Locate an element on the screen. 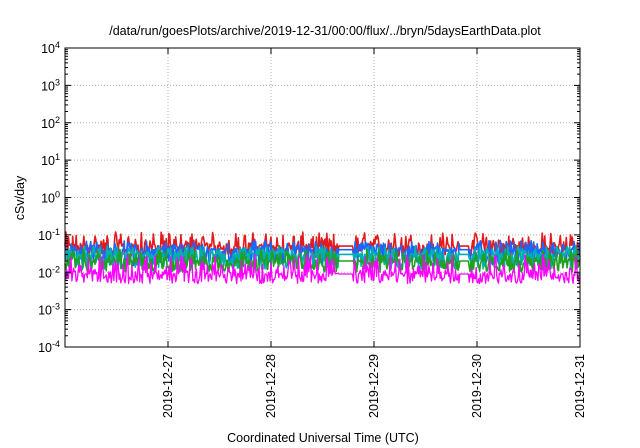  x-tick-label: 2019-12-29 is located at coordinates (374, 386).